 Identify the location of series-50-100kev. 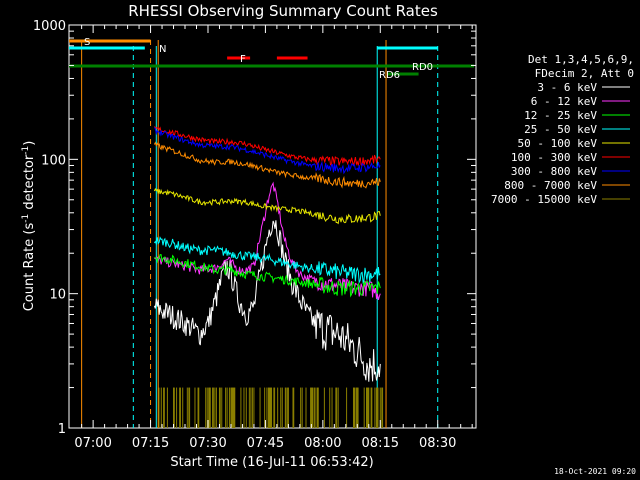
(267, 206).